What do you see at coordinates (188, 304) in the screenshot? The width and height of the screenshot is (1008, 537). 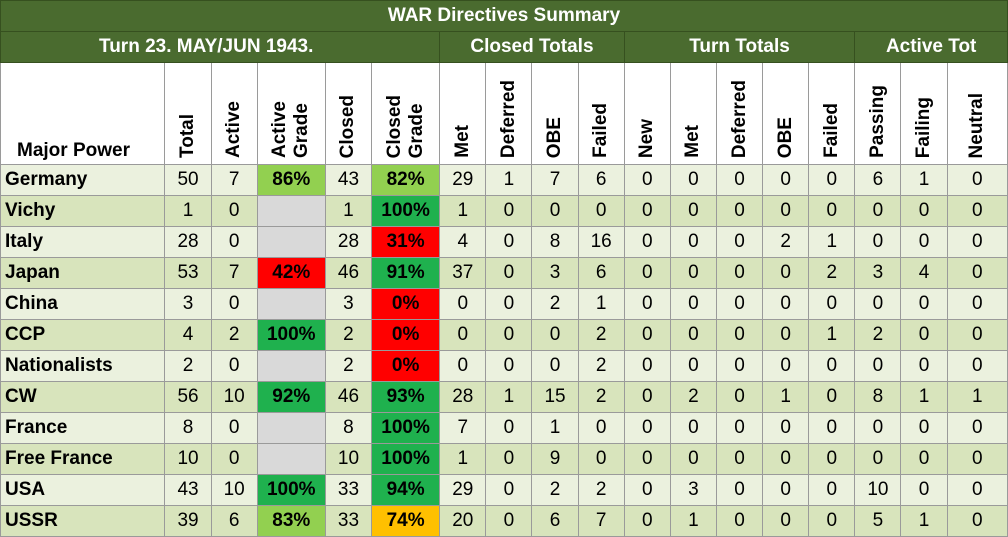 I see `cell-total: 3` at bounding box center [188, 304].